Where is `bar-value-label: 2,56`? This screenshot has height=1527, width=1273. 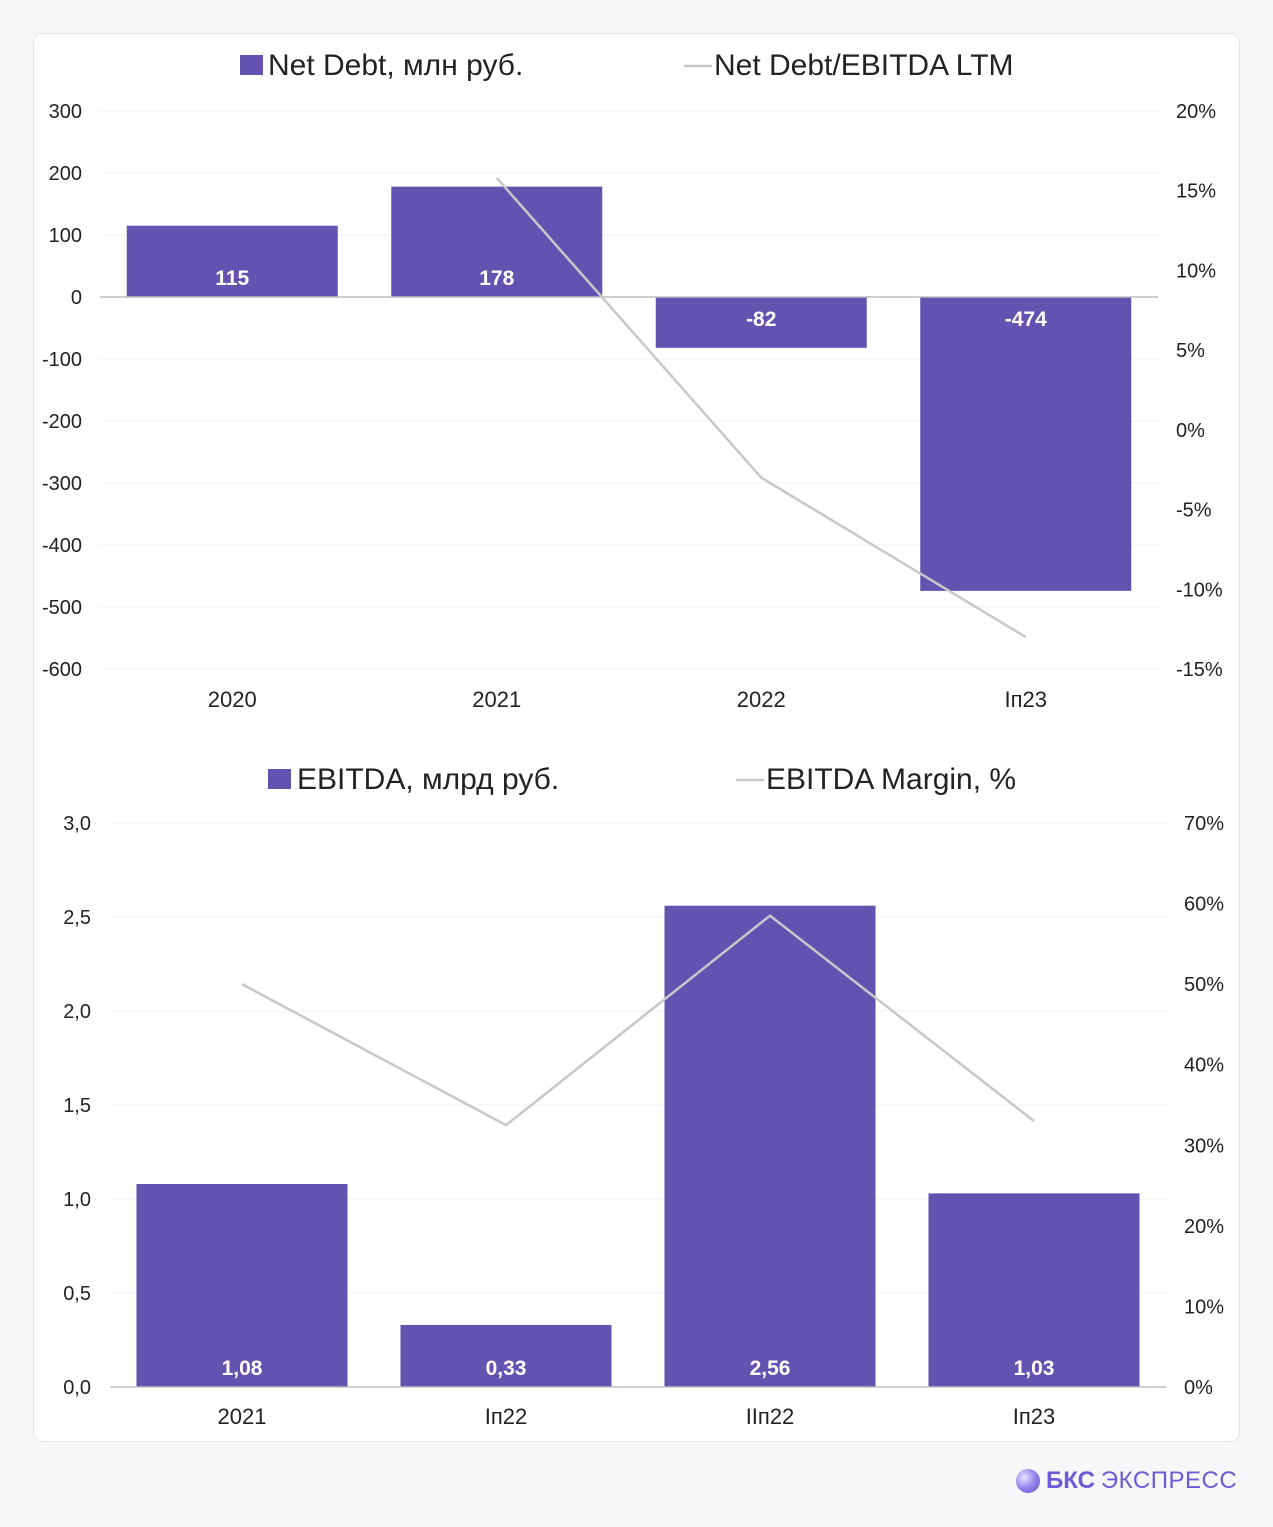 bar-value-label: 2,56 is located at coordinates (770, 1368).